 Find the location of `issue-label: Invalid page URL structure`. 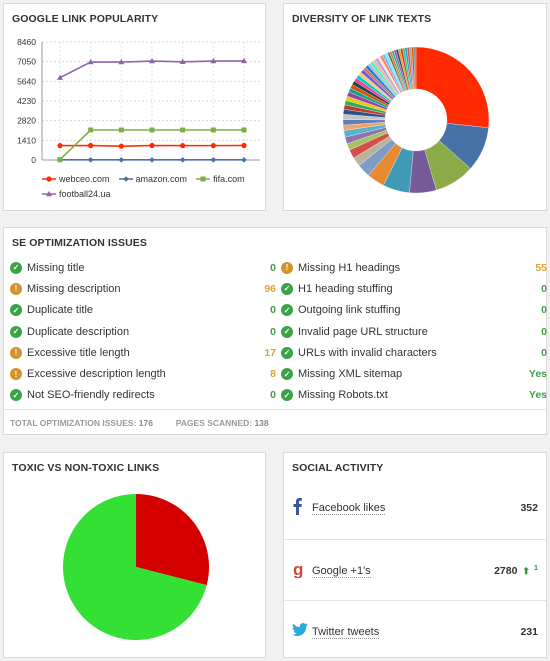

issue-label: Invalid page URL structure is located at coordinates (363, 331).